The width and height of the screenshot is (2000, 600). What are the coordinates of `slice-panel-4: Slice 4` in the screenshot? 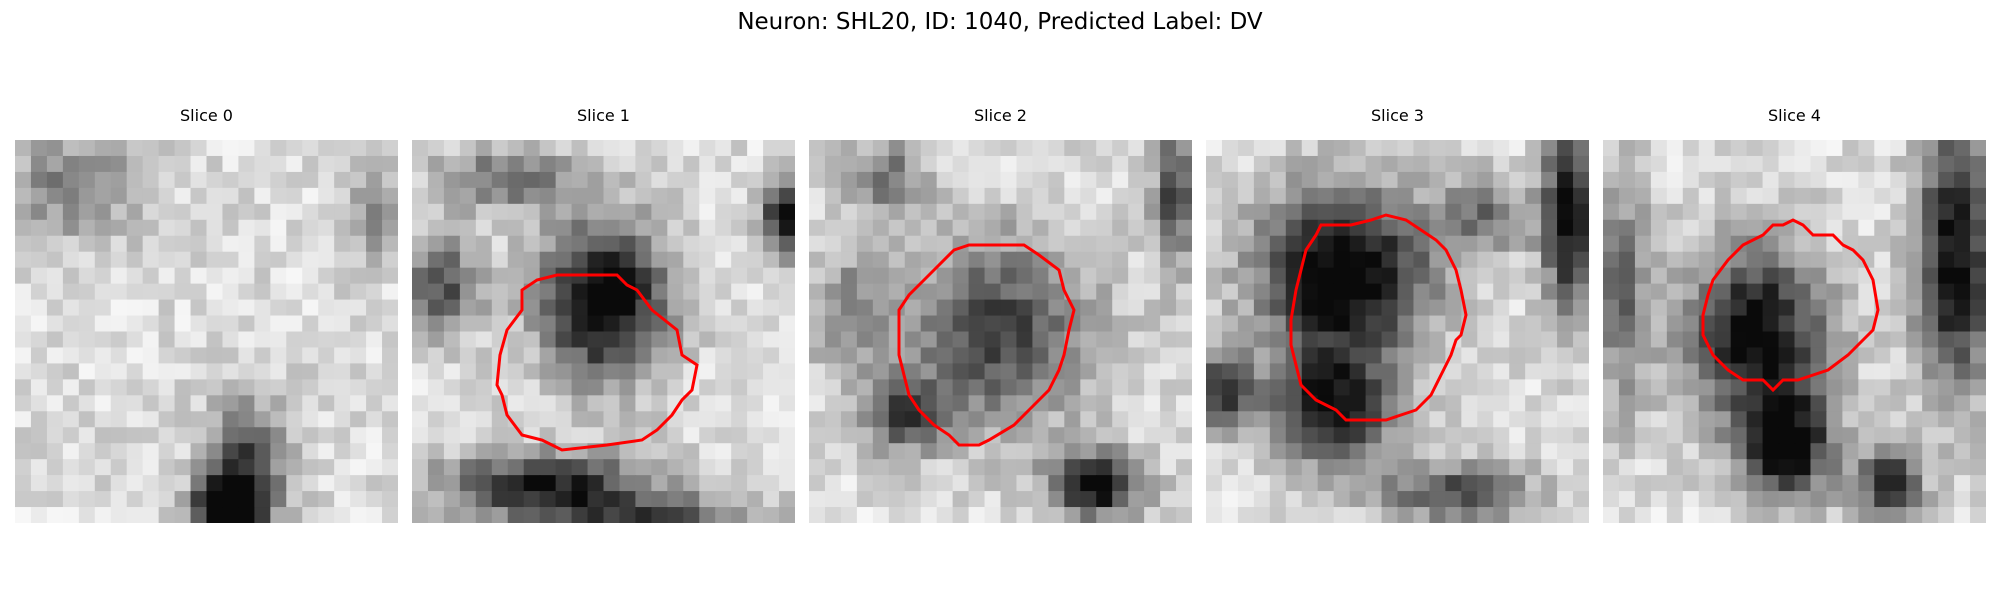 It's located at (1794, 314).